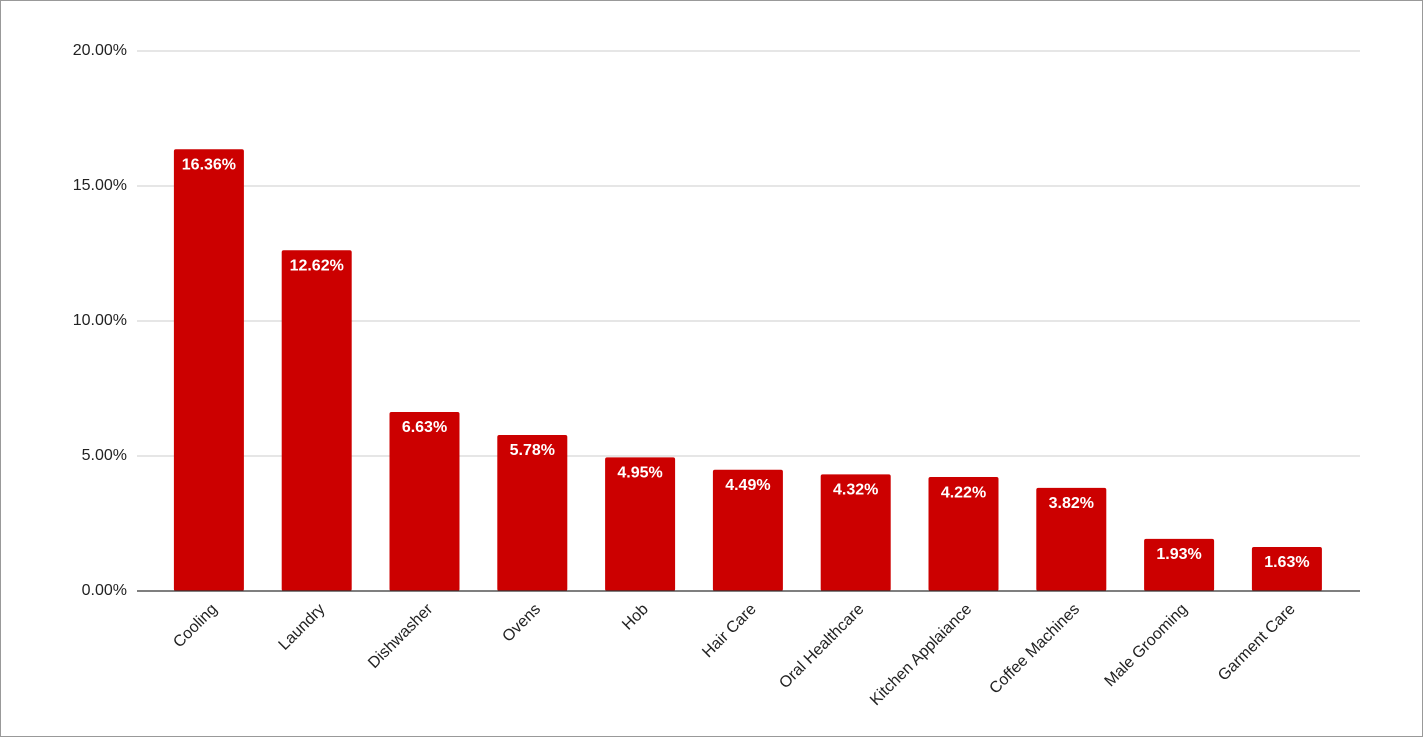 This screenshot has height=737, width=1423. What do you see at coordinates (104, 455) in the screenshot?
I see `y-tick-label: 5.00%` at bounding box center [104, 455].